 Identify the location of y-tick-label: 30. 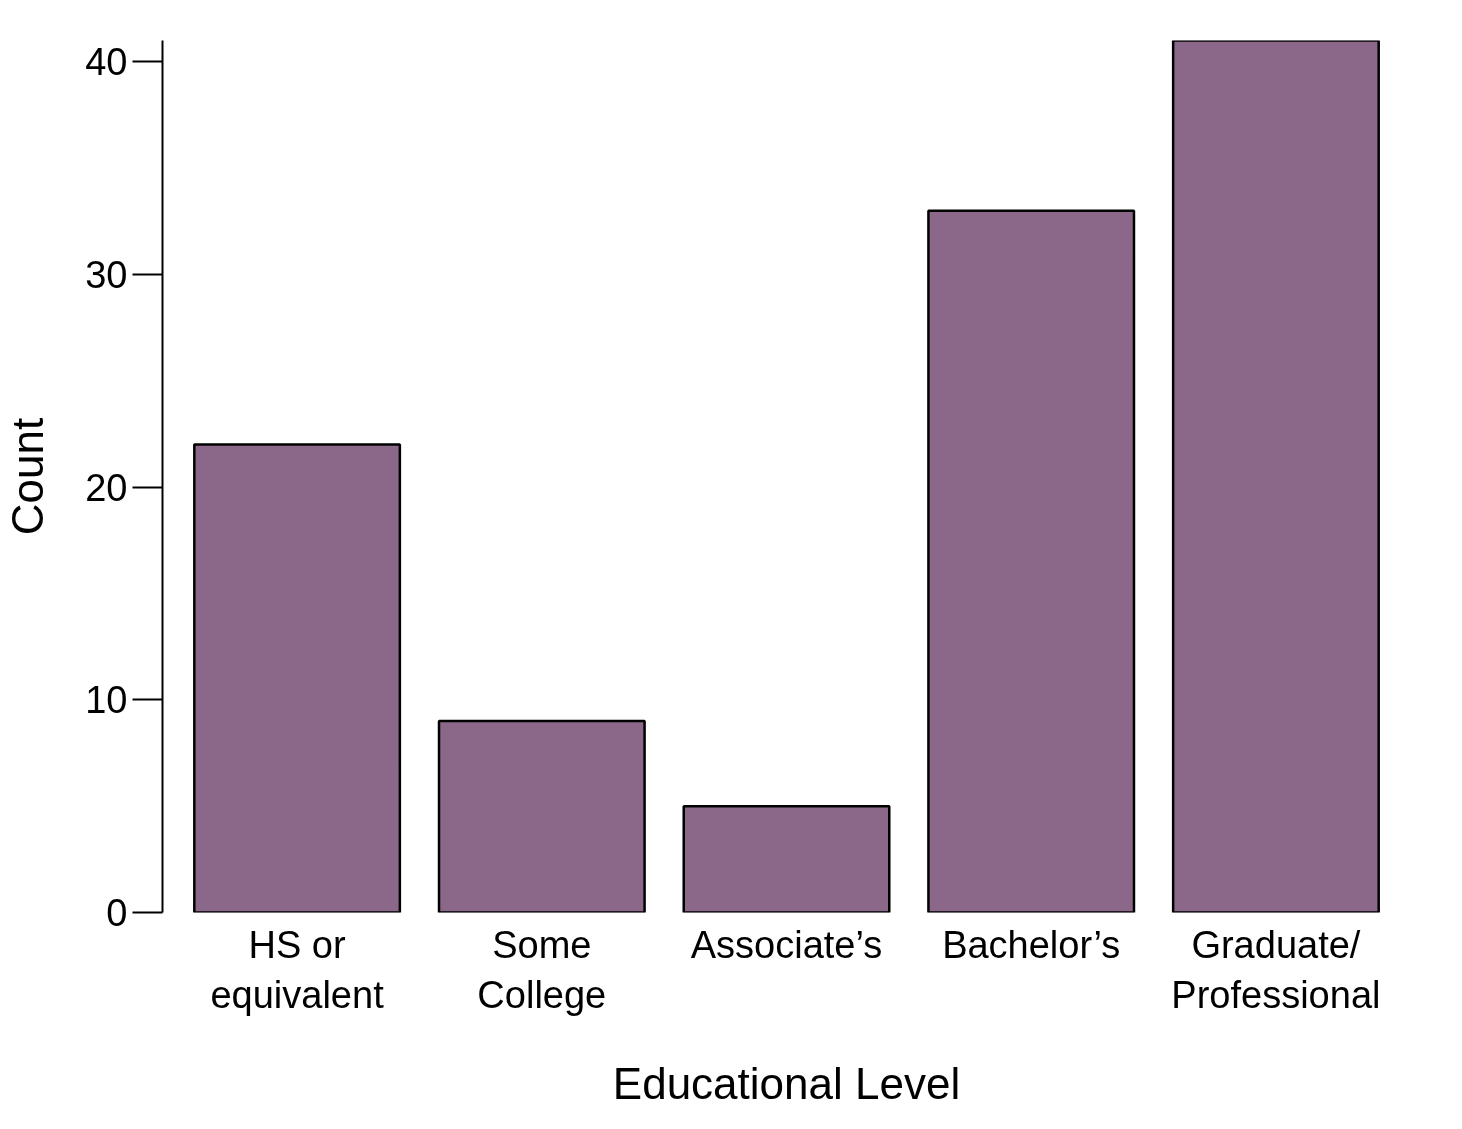
(106, 274).